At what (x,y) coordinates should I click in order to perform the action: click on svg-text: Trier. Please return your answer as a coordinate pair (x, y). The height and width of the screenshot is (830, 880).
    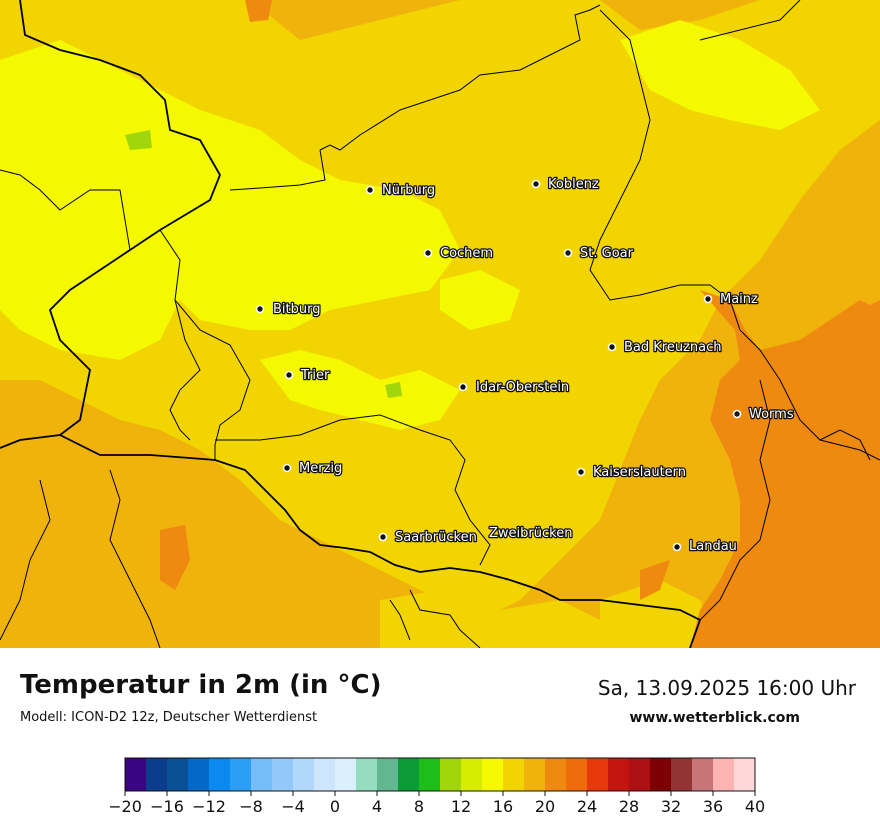
    Looking at the image, I should click on (315, 375).